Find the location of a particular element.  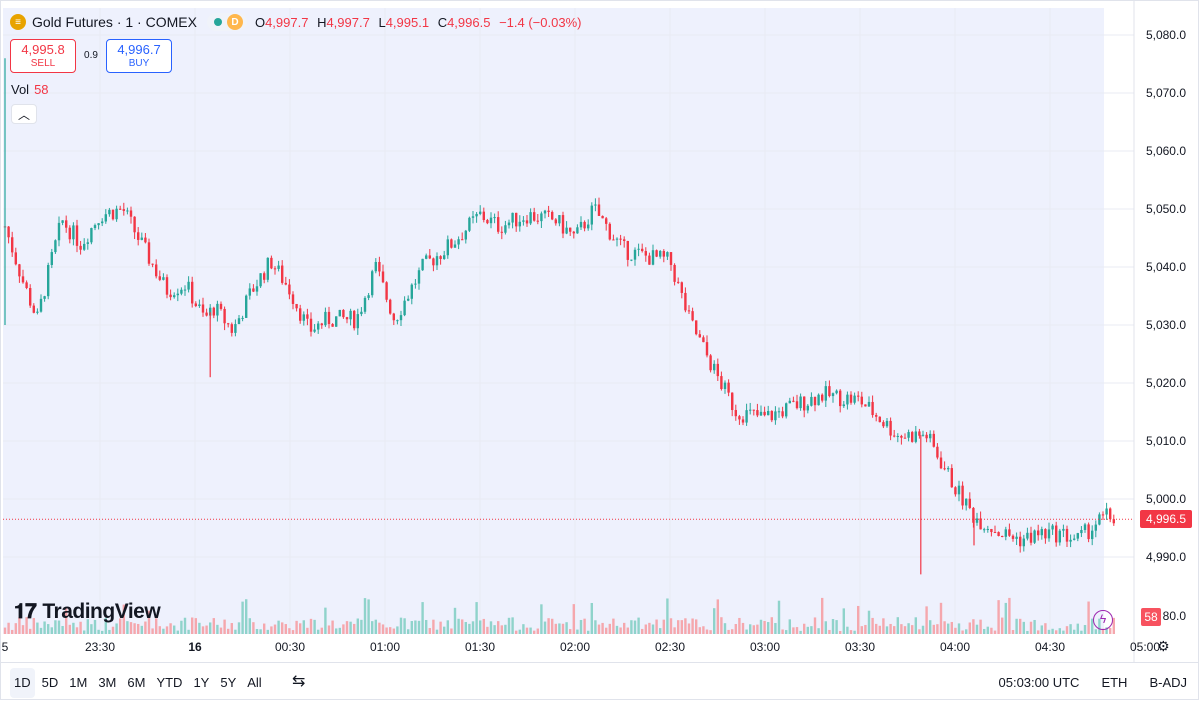

x-tick-label: 04:30 is located at coordinates (1050, 647).